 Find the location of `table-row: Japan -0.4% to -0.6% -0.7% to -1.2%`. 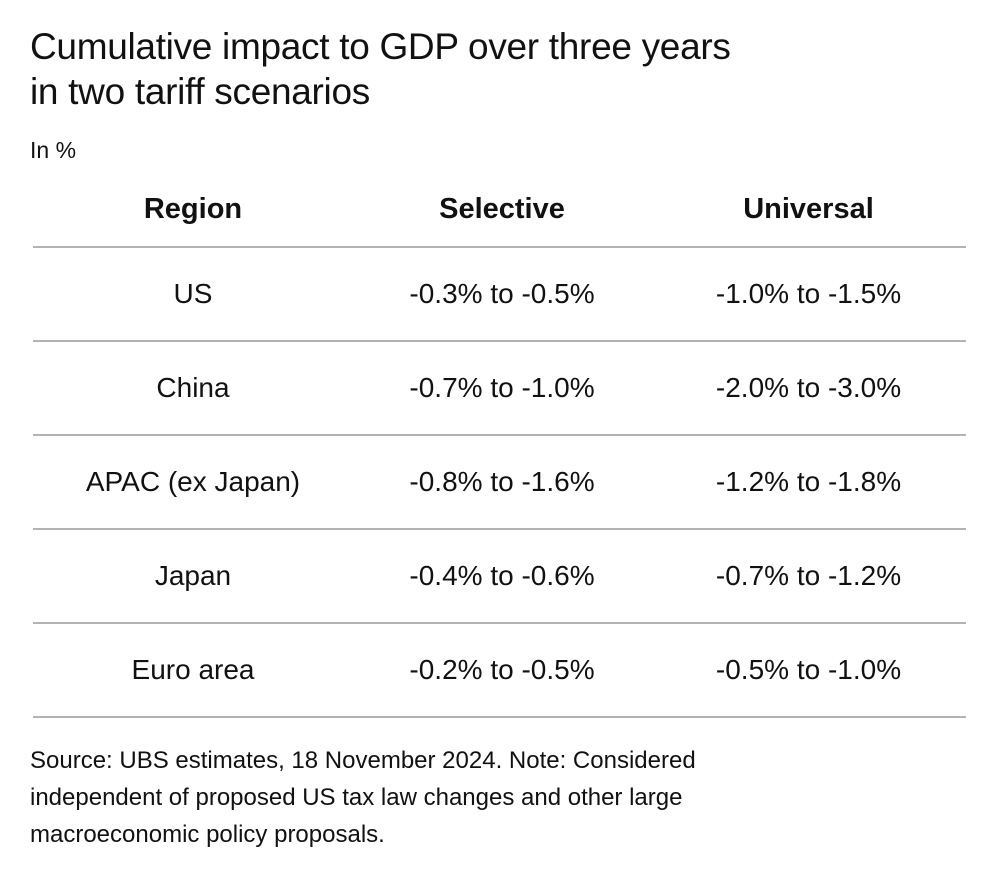

table-row: Japan -0.4% to -0.6% -0.7% to -1.2% is located at coordinates (499, 576).